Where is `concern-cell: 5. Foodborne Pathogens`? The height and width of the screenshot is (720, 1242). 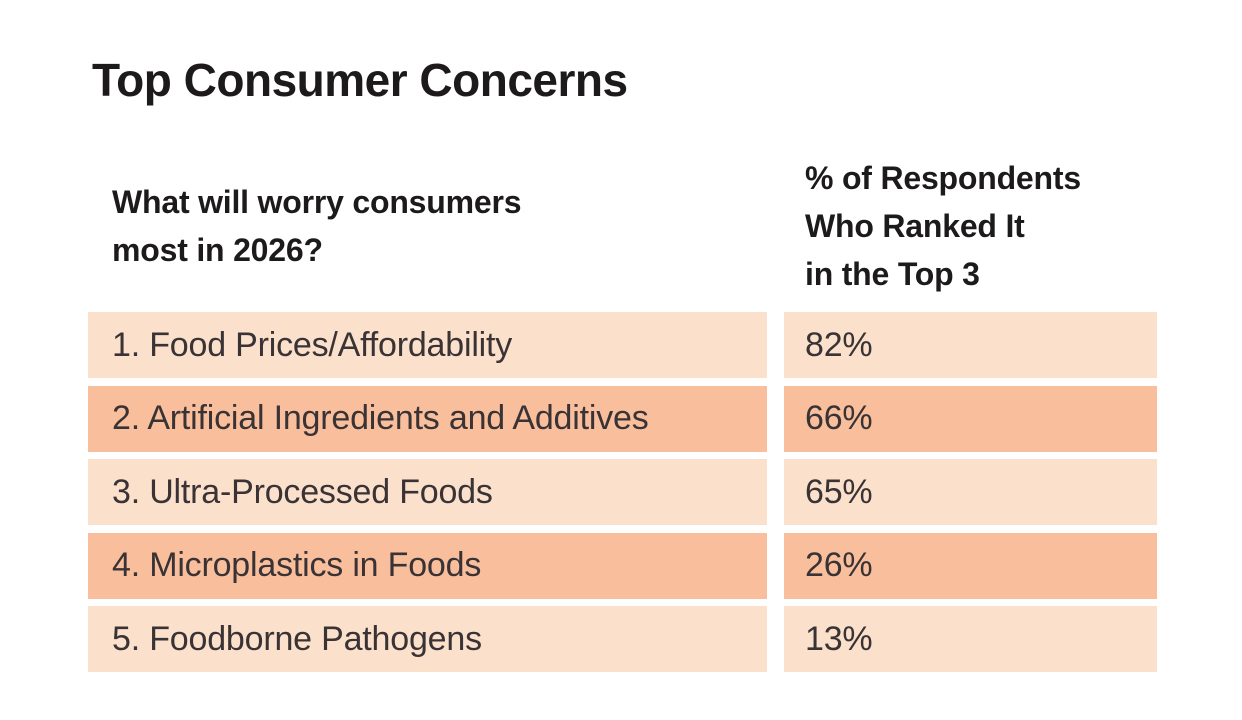
concern-cell: 5. Foodborne Pathogens is located at coordinates (427, 639).